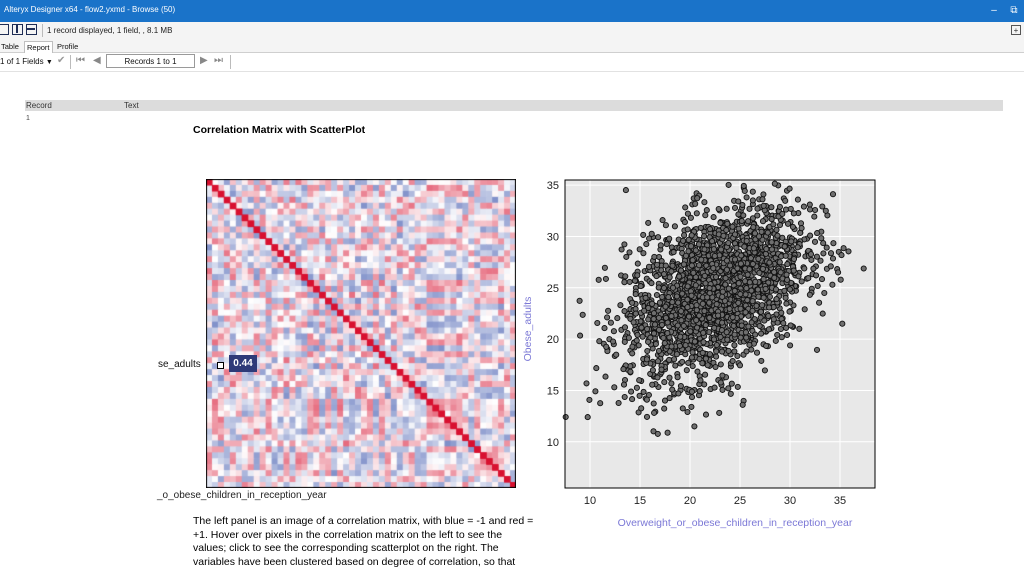  I want to click on layout-single-icon, so click(4, 29).